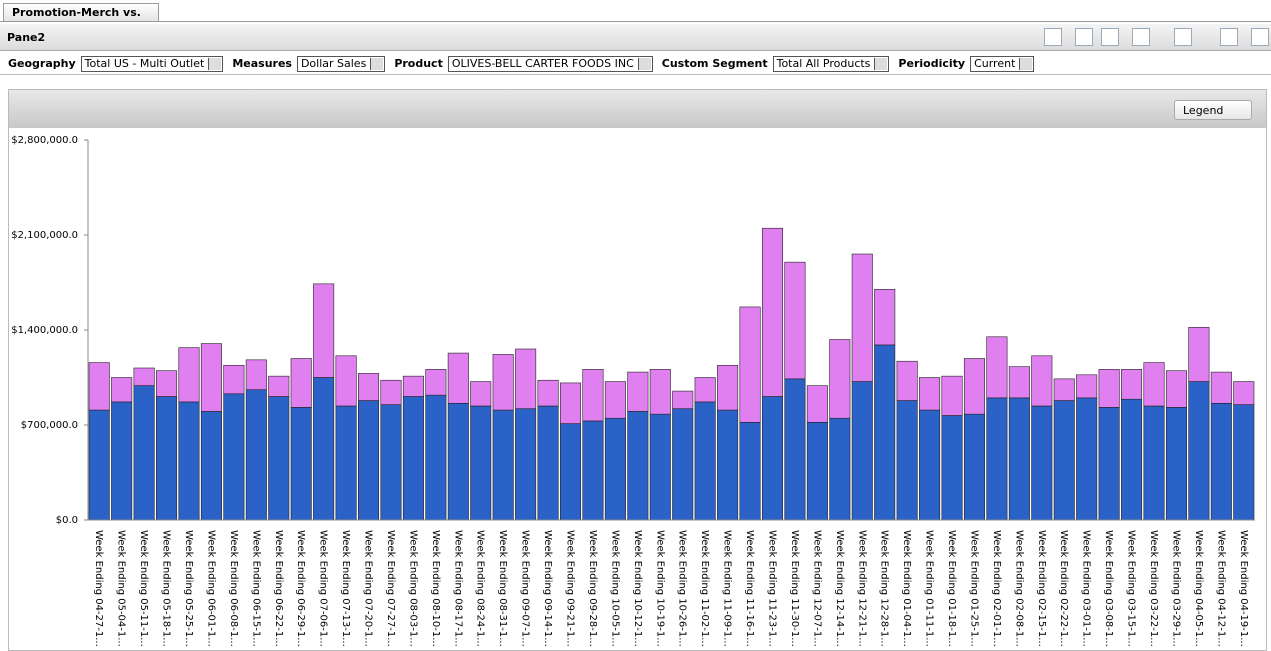 The width and height of the screenshot is (1271, 651). Describe the element at coordinates (637, 109) in the screenshot. I see `chart-panel-header` at that location.